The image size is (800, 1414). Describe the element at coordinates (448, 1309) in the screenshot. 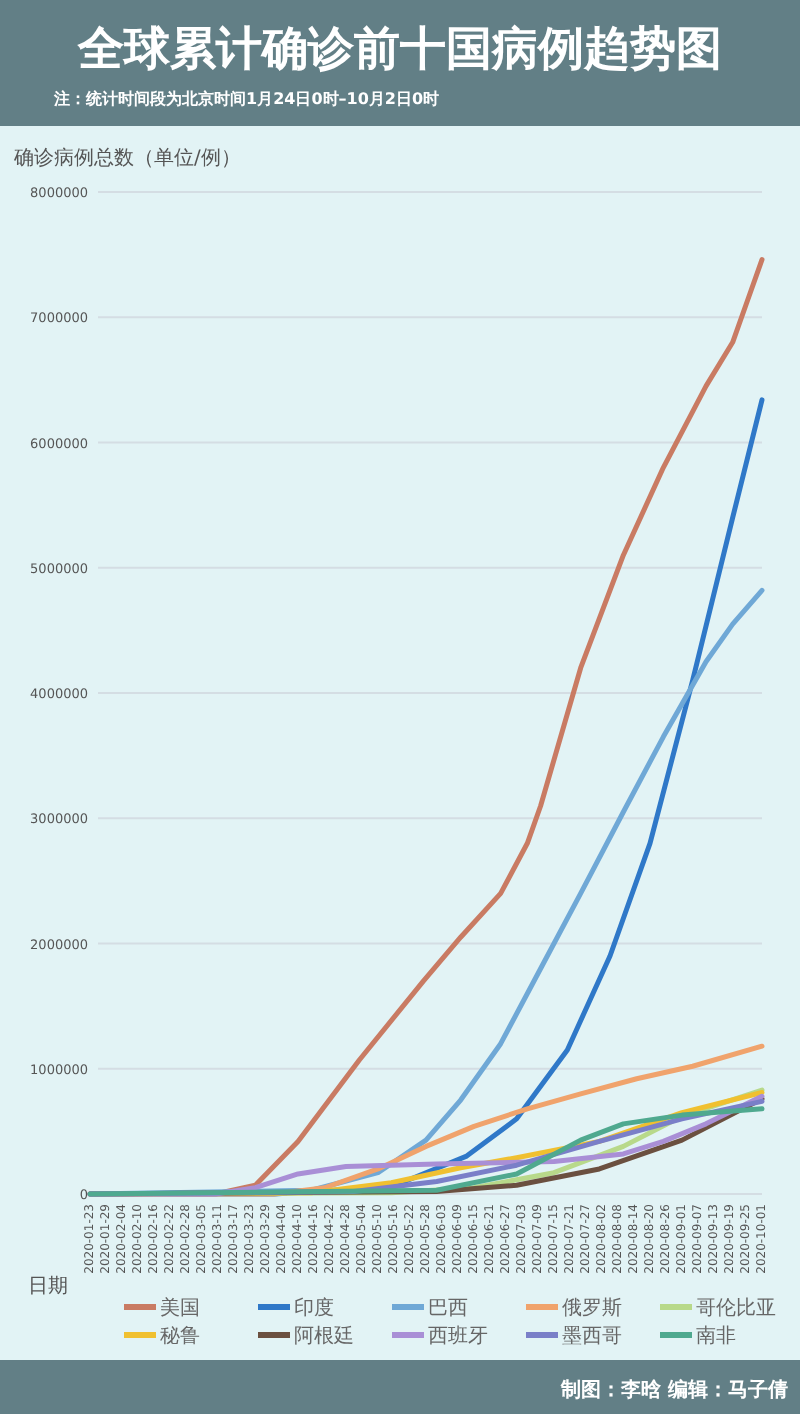

I see `legend-label: 巴西` at that location.